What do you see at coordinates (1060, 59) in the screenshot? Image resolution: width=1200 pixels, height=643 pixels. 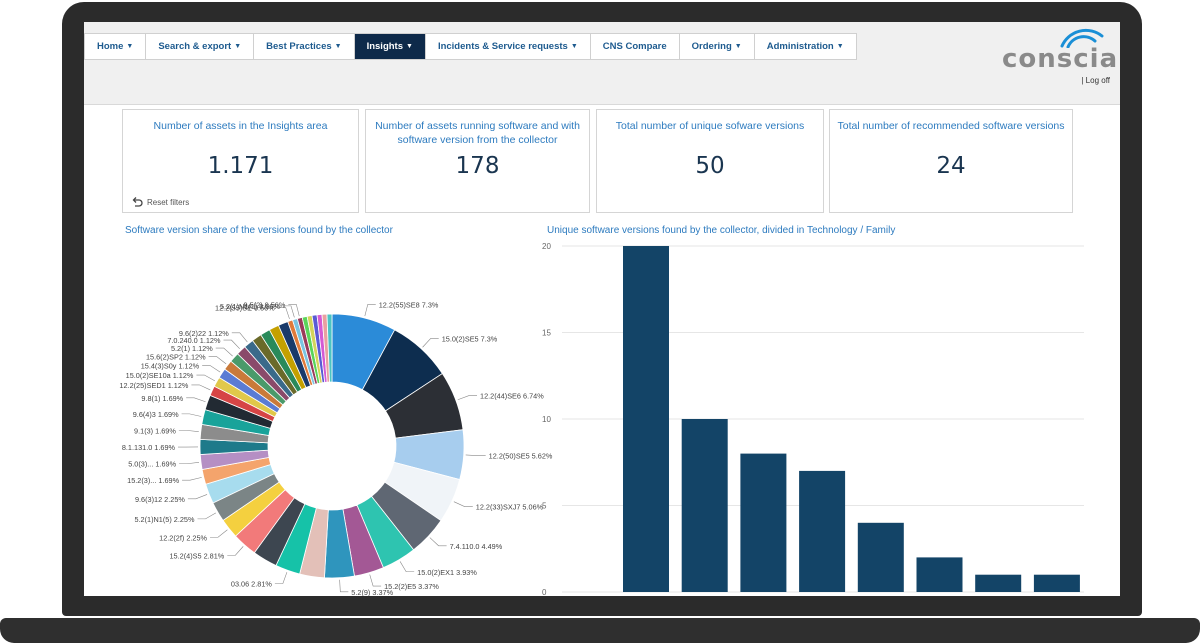 I see `logo-text: conscia` at bounding box center [1060, 59].